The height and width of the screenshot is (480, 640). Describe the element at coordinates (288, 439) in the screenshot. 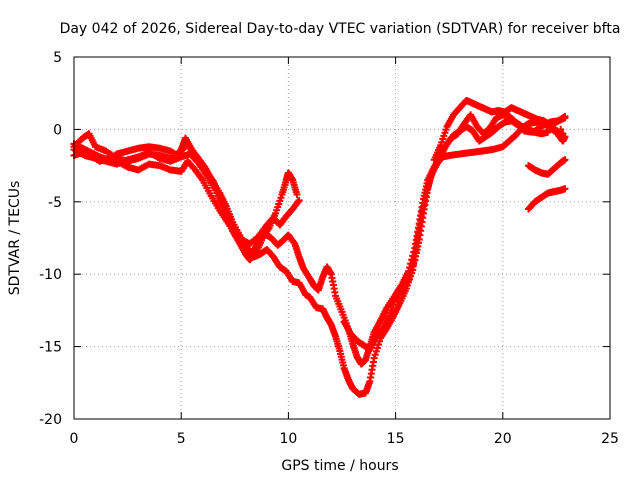

I see `x-tick-label: 10` at that location.